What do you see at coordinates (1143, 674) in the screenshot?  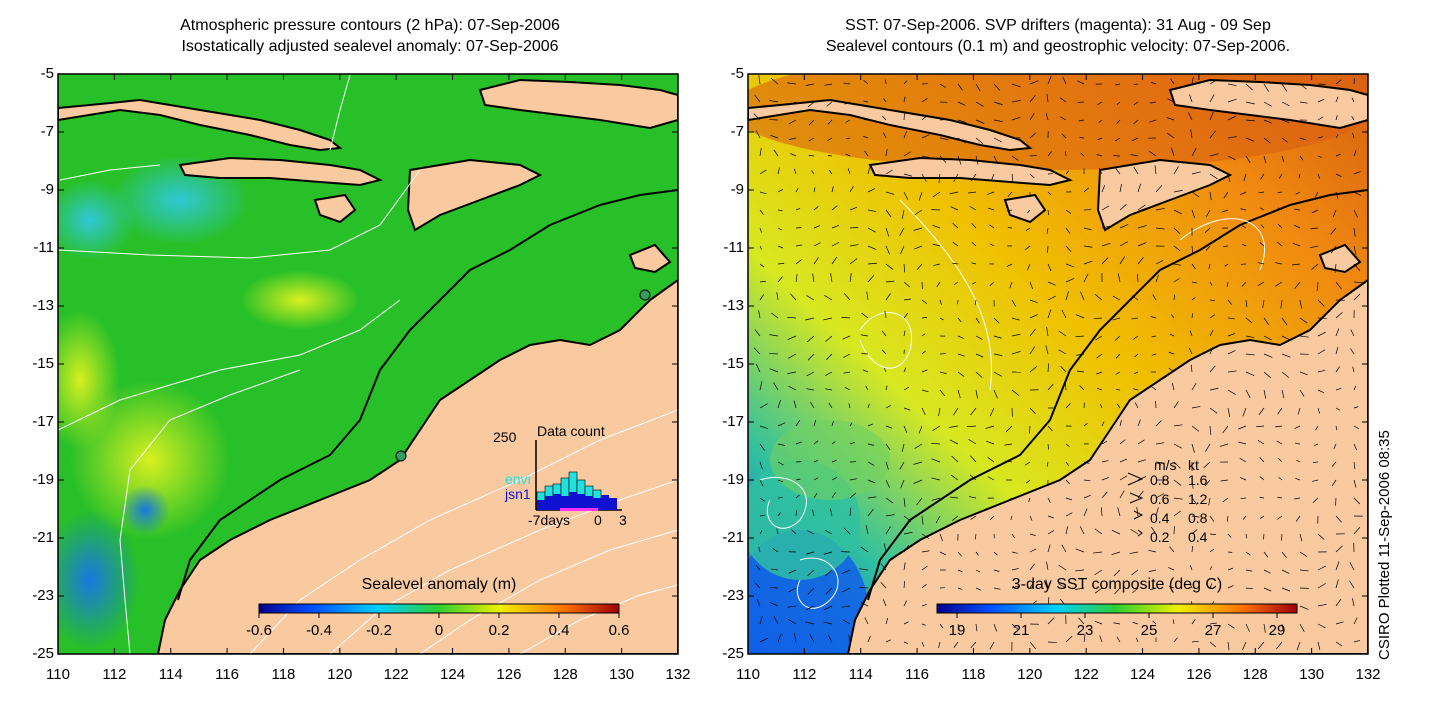 I see `right-x-tick-label: 124` at bounding box center [1143, 674].